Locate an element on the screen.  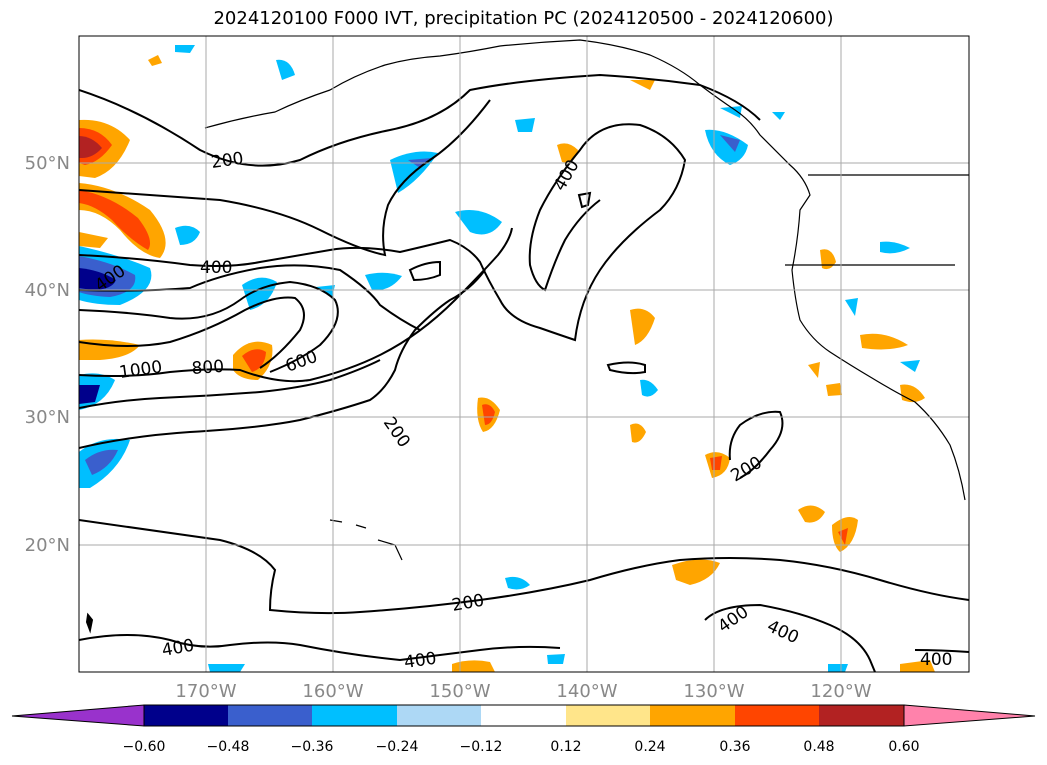
colorbar-tick: −0.12 is located at coordinates (481, 747).